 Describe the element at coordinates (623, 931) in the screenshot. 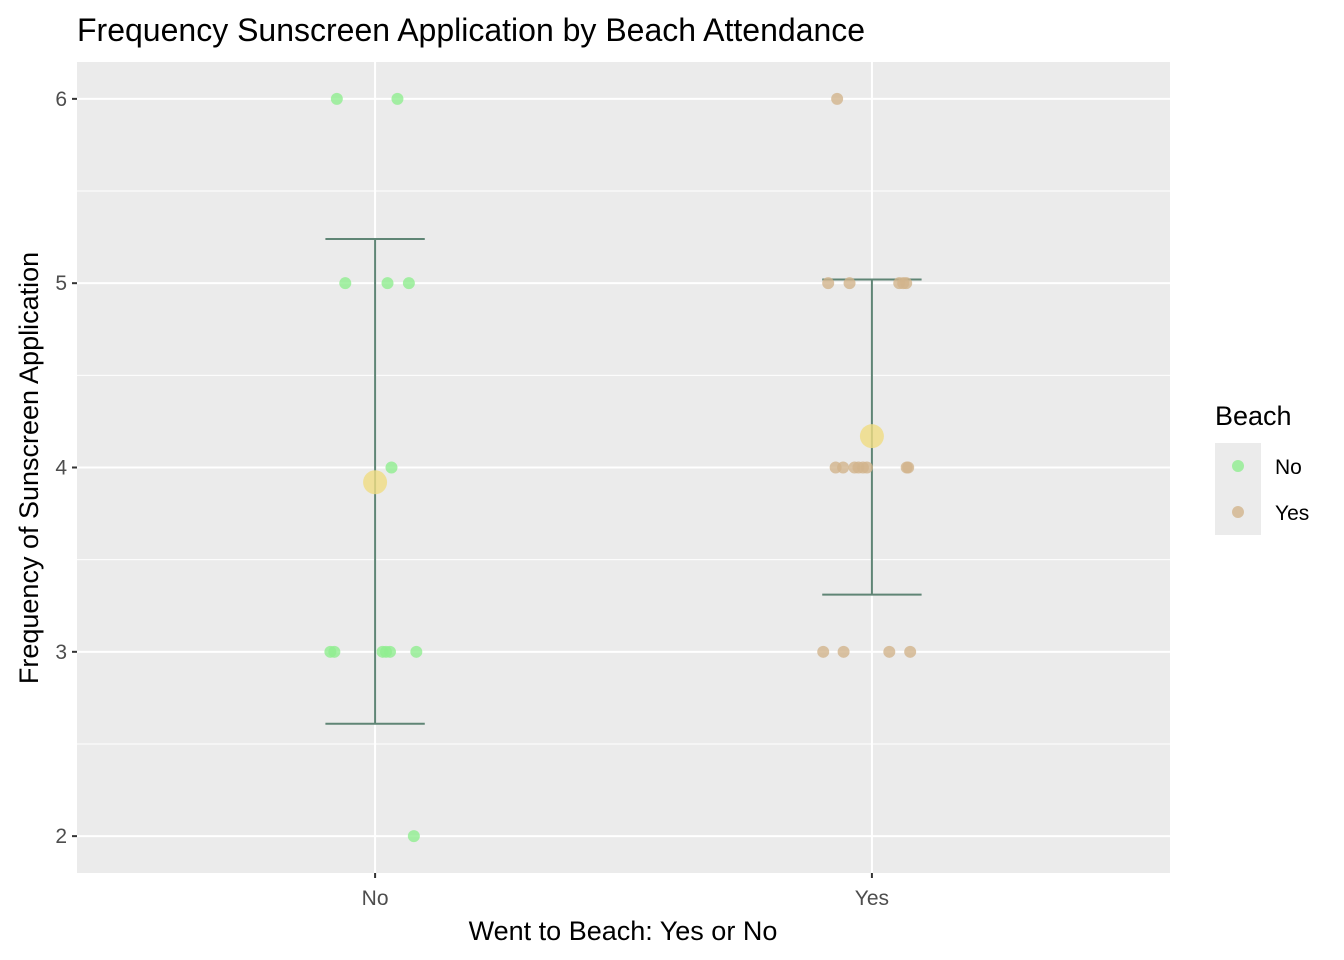

I see `x-axis-title: Went to Beach: Yes or No` at that location.